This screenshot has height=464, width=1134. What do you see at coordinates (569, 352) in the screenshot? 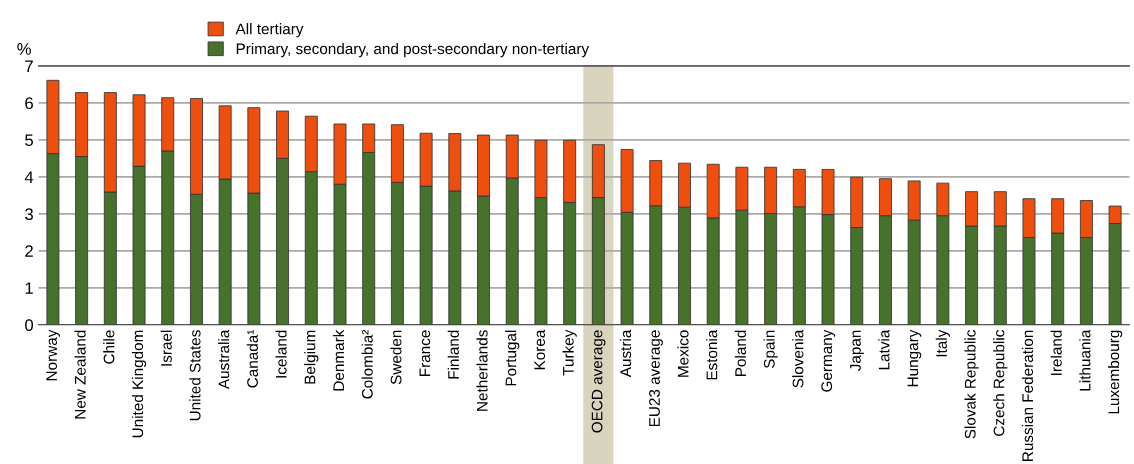
I see `x-tick-label: Turkey` at bounding box center [569, 352].